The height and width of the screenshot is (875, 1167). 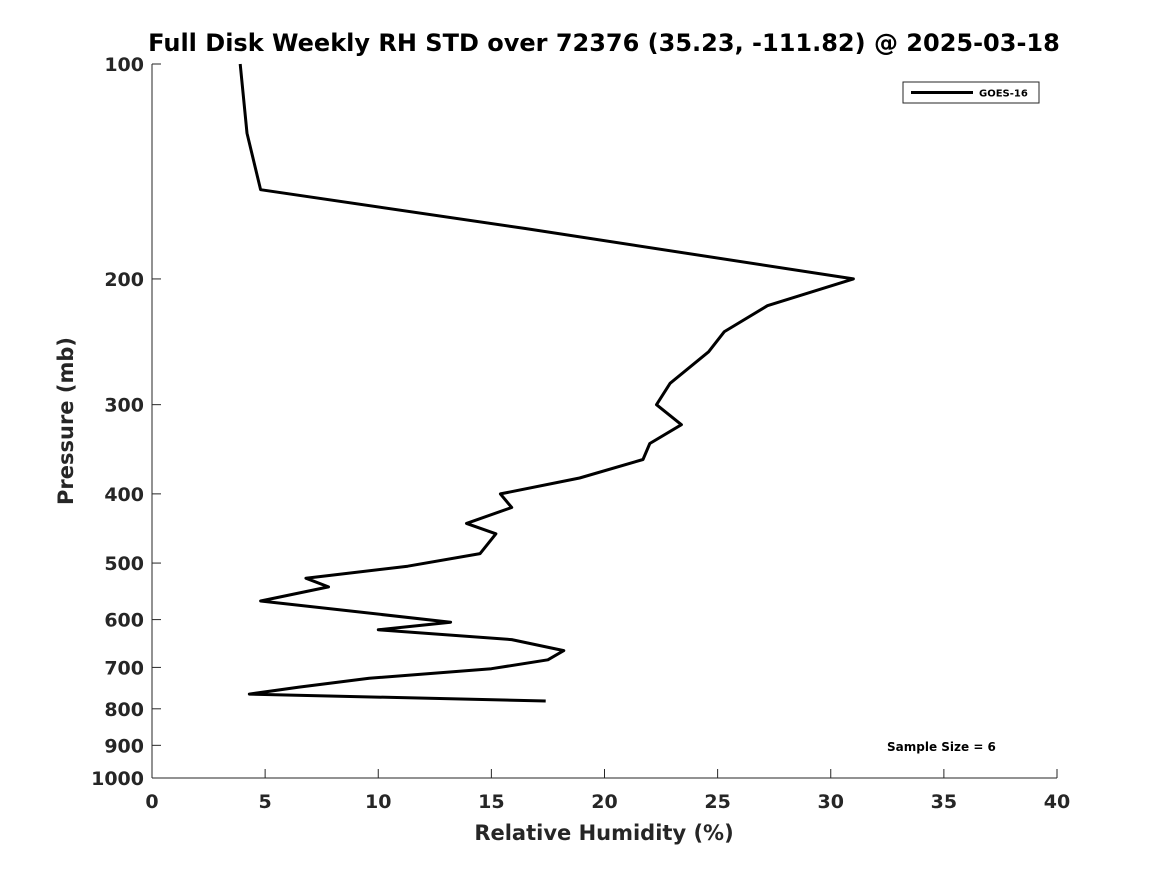 What do you see at coordinates (717, 802) in the screenshot?
I see `x-tick-label: 25` at bounding box center [717, 802].